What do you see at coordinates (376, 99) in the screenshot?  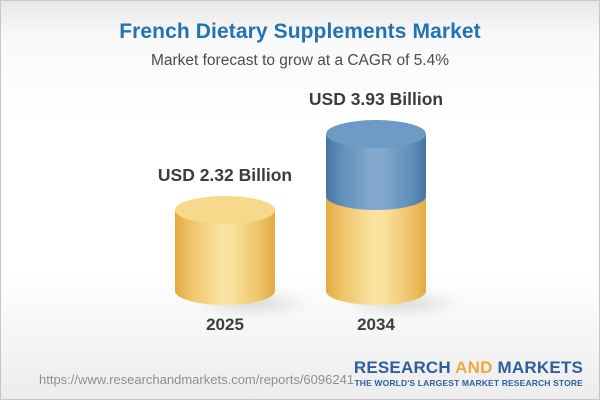 I see `bar-2034-value-label: USD 3.93 Billion` at bounding box center [376, 99].